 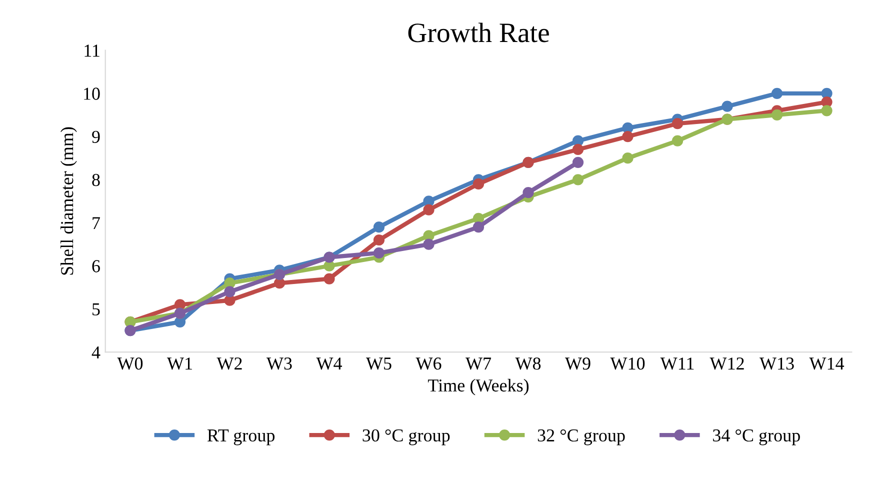 I want to click on y-tick-label: 6, so click(x=96, y=266).